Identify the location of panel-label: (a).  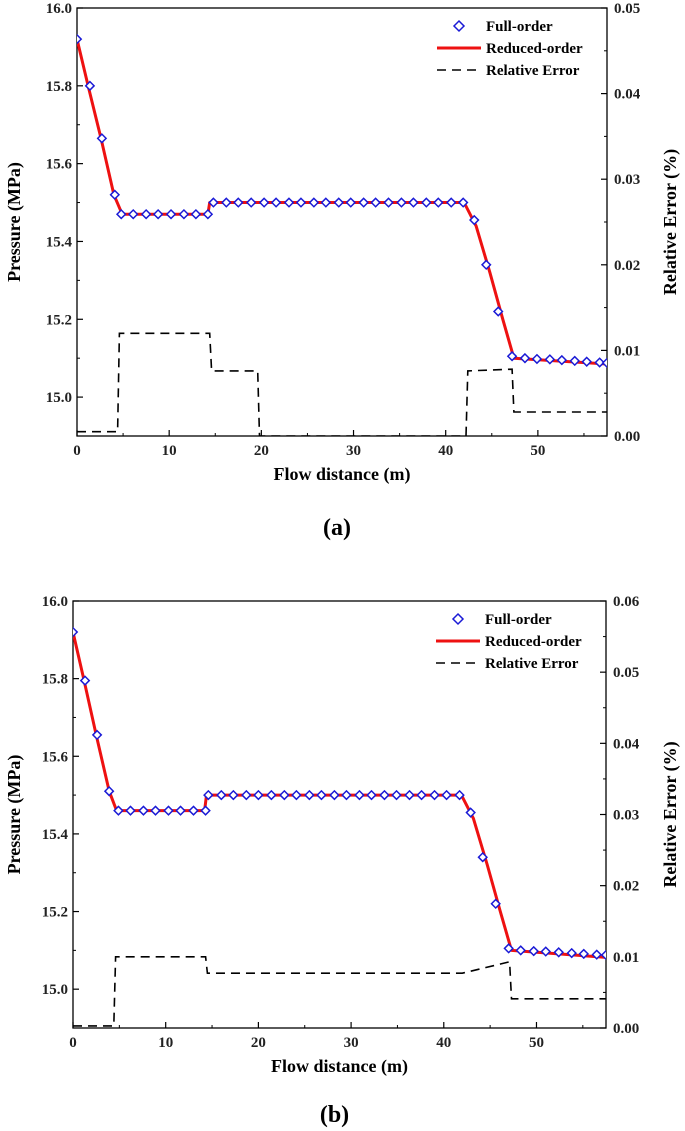
(337, 528).